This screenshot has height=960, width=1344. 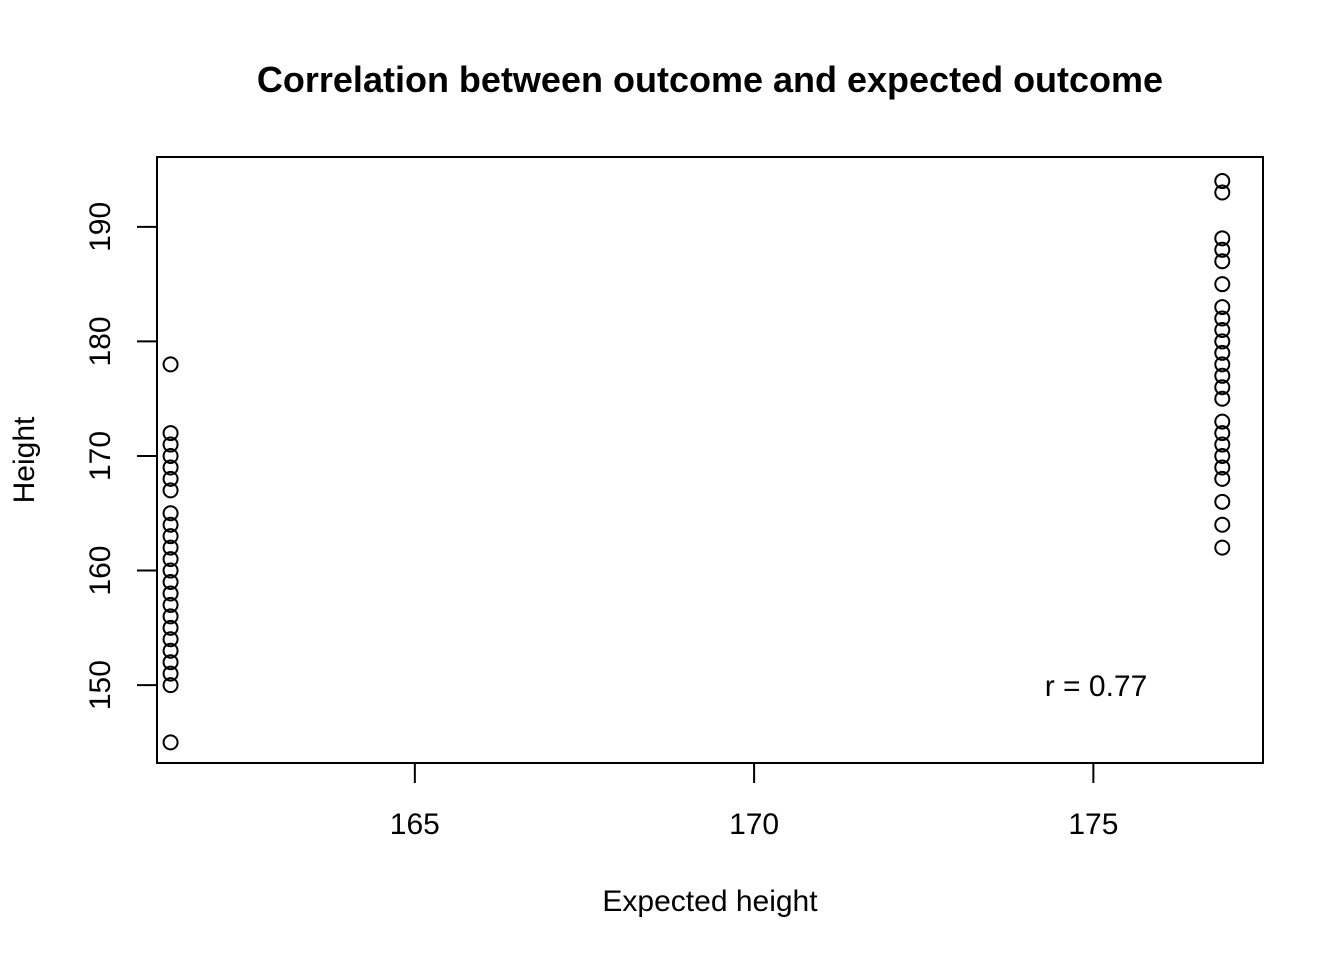 What do you see at coordinates (754, 802) in the screenshot?
I see `x-axis: 165 170 175` at bounding box center [754, 802].